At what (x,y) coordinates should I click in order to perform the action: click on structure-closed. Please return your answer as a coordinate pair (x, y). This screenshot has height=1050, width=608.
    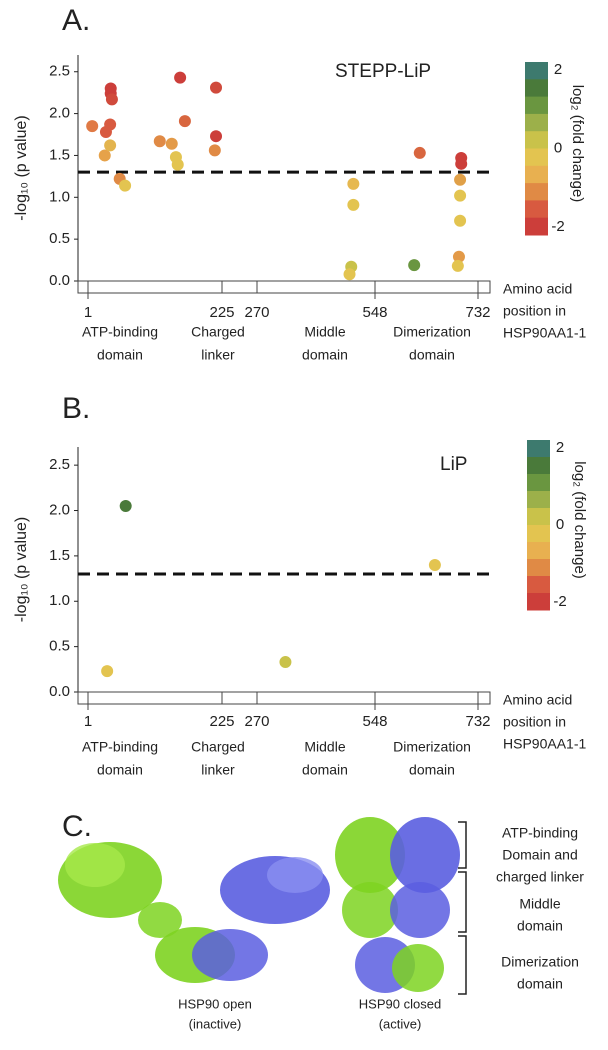
    Looking at the image, I should click on (397, 905).